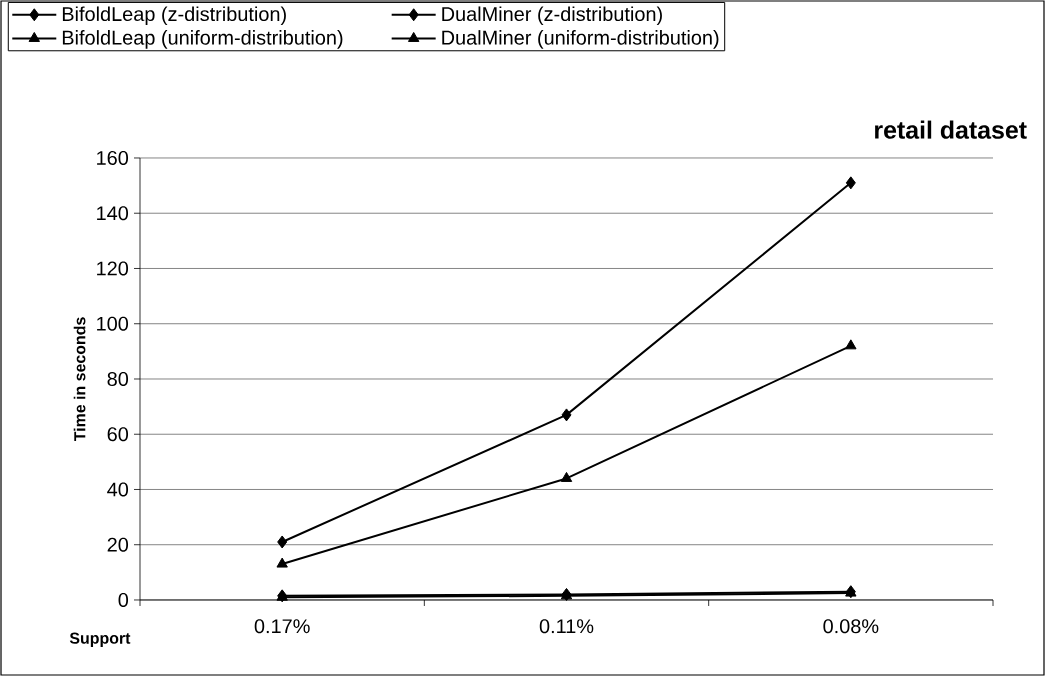 The image size is (1045, 676). Describe the element at coordinates (118, 489) in the screenshot. I see `y-tick-label: 40` at that location.